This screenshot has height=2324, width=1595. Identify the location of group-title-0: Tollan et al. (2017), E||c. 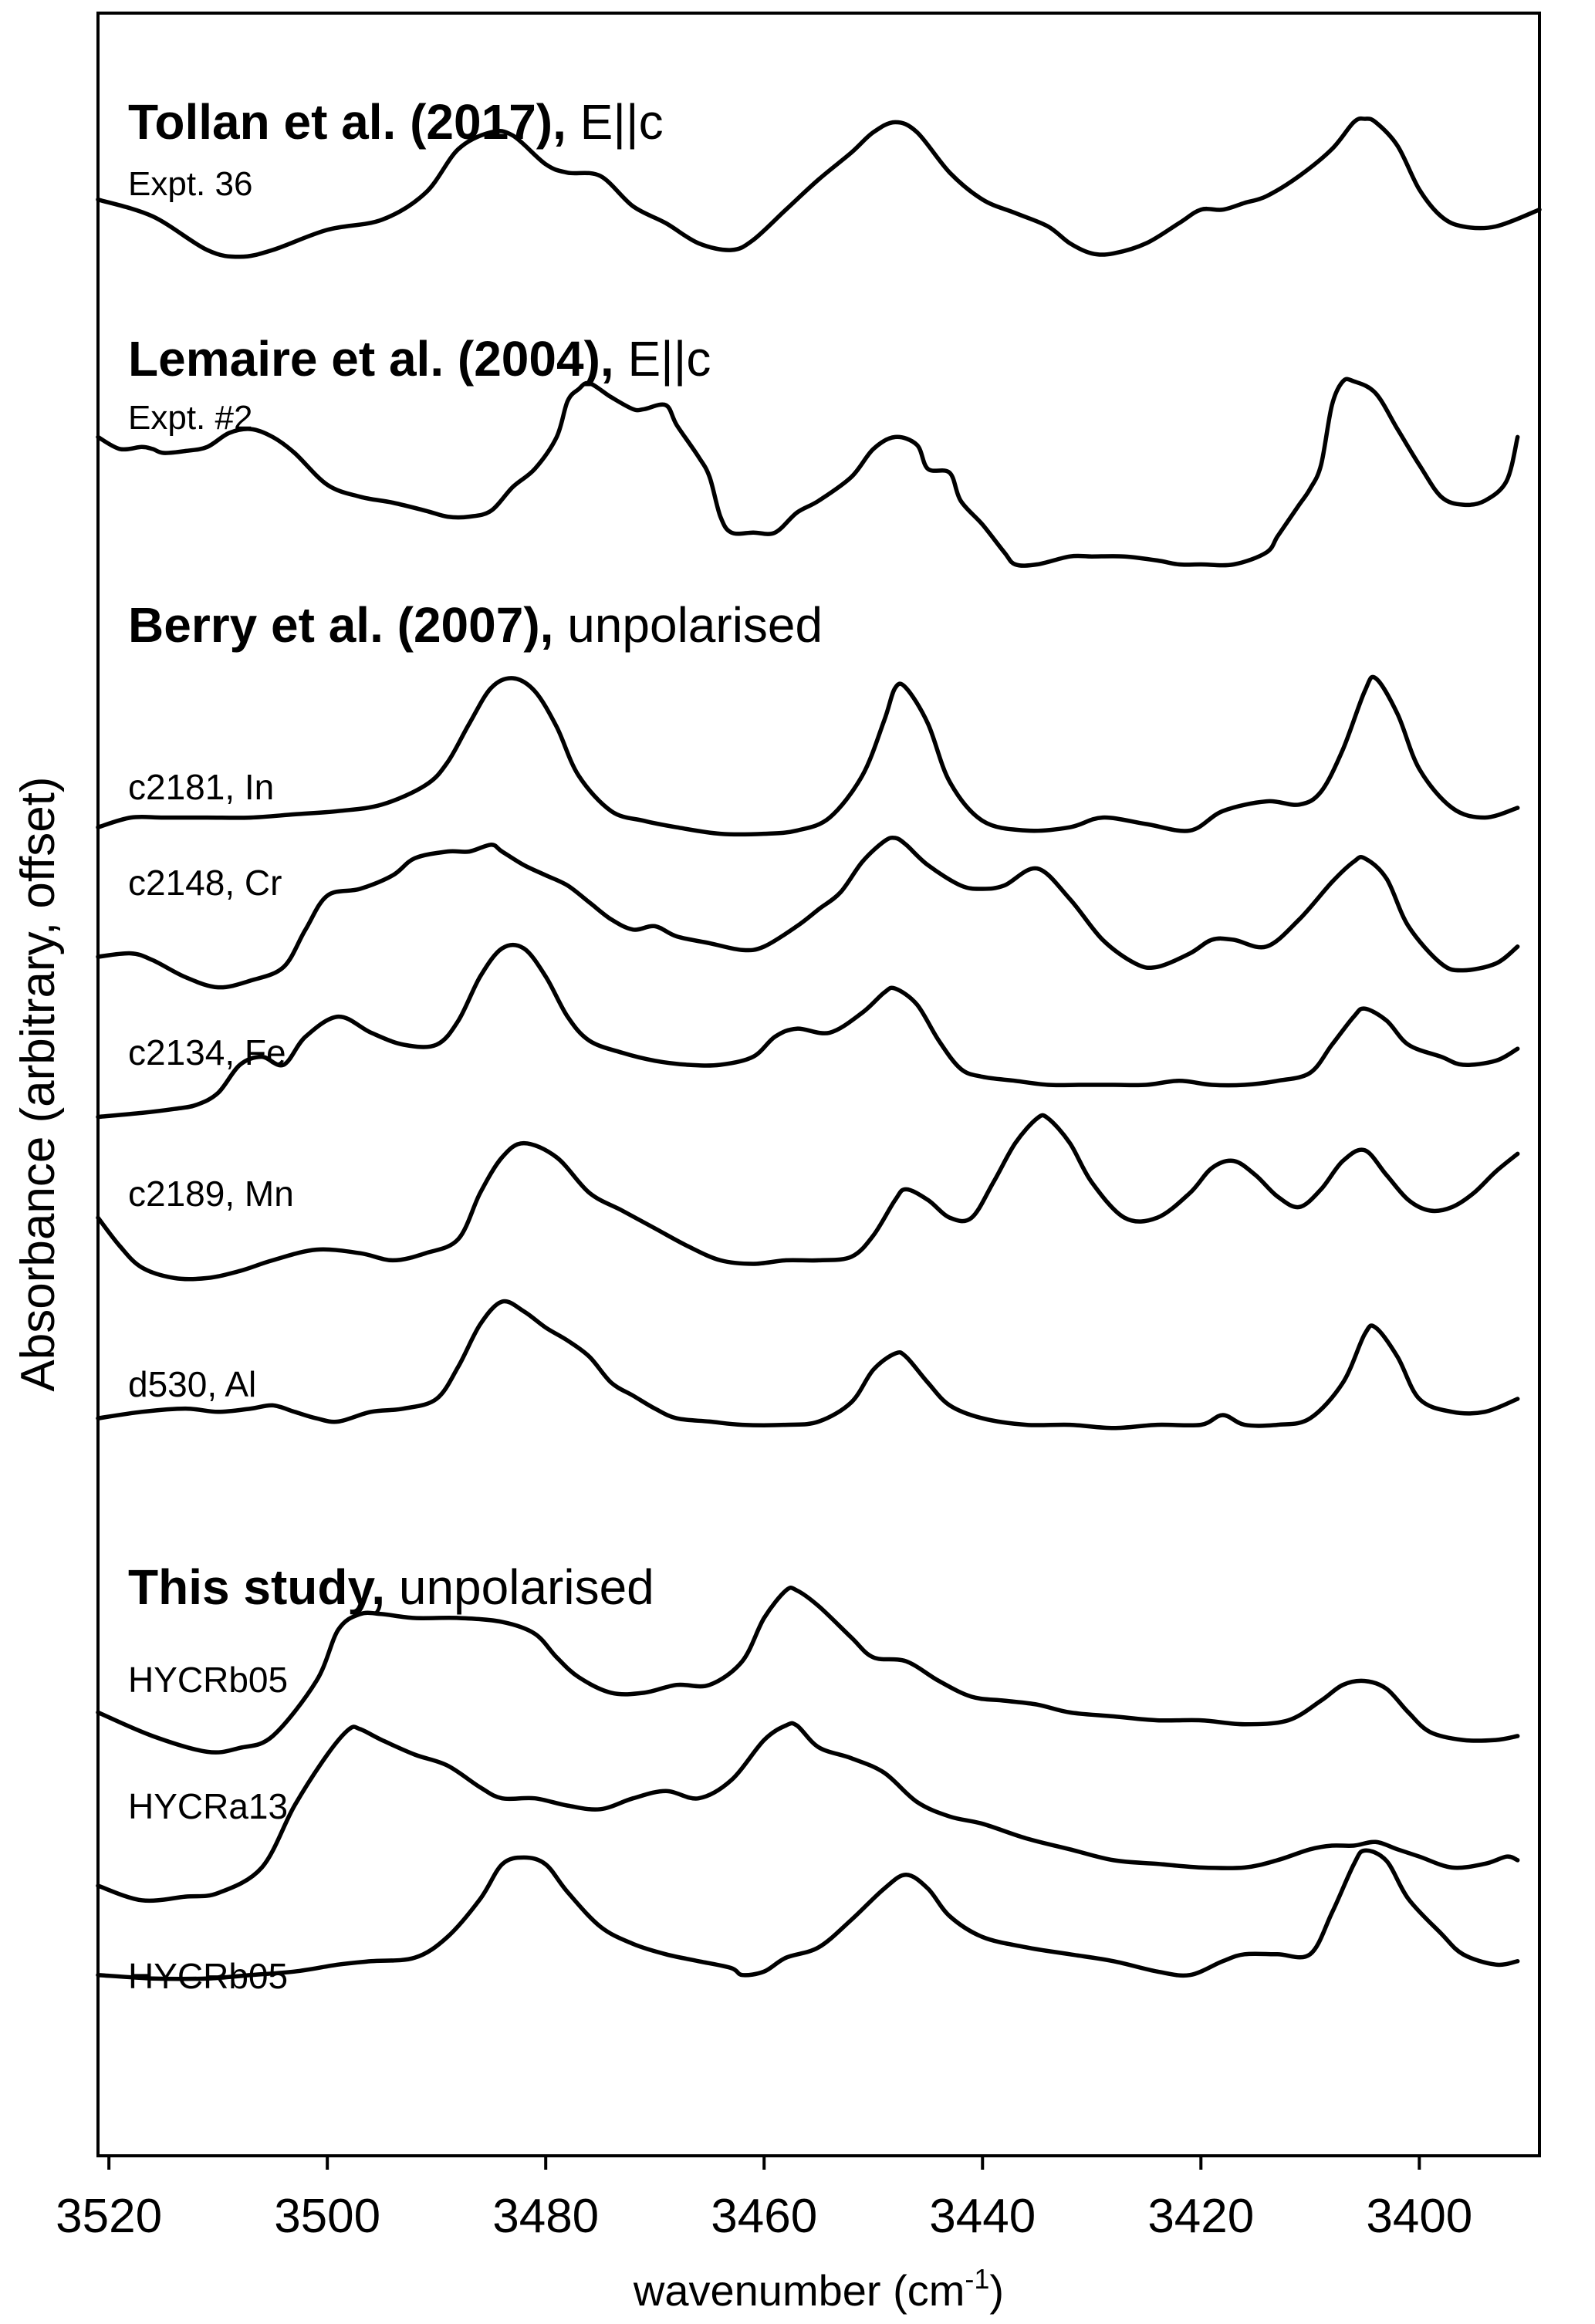
(396, 122).